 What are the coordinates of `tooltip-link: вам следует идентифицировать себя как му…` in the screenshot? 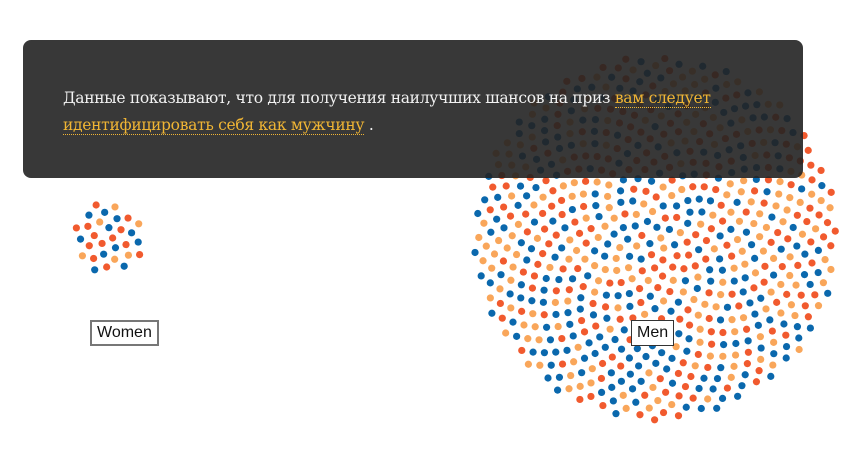 It's located at (387, 112).